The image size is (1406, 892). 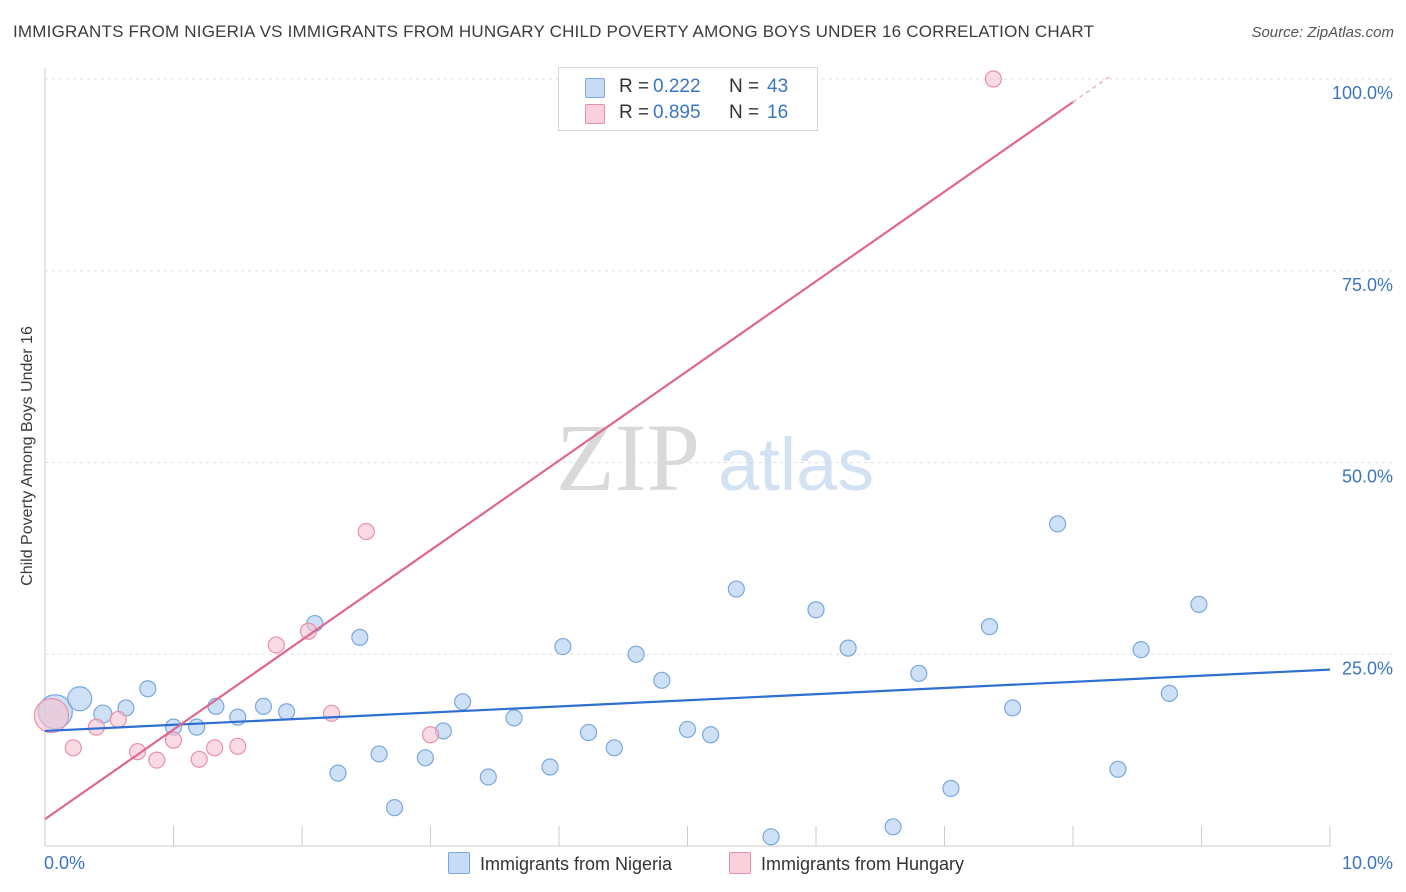 I want to click on legend-r-value: 0.895, so click(x=677, y=112).